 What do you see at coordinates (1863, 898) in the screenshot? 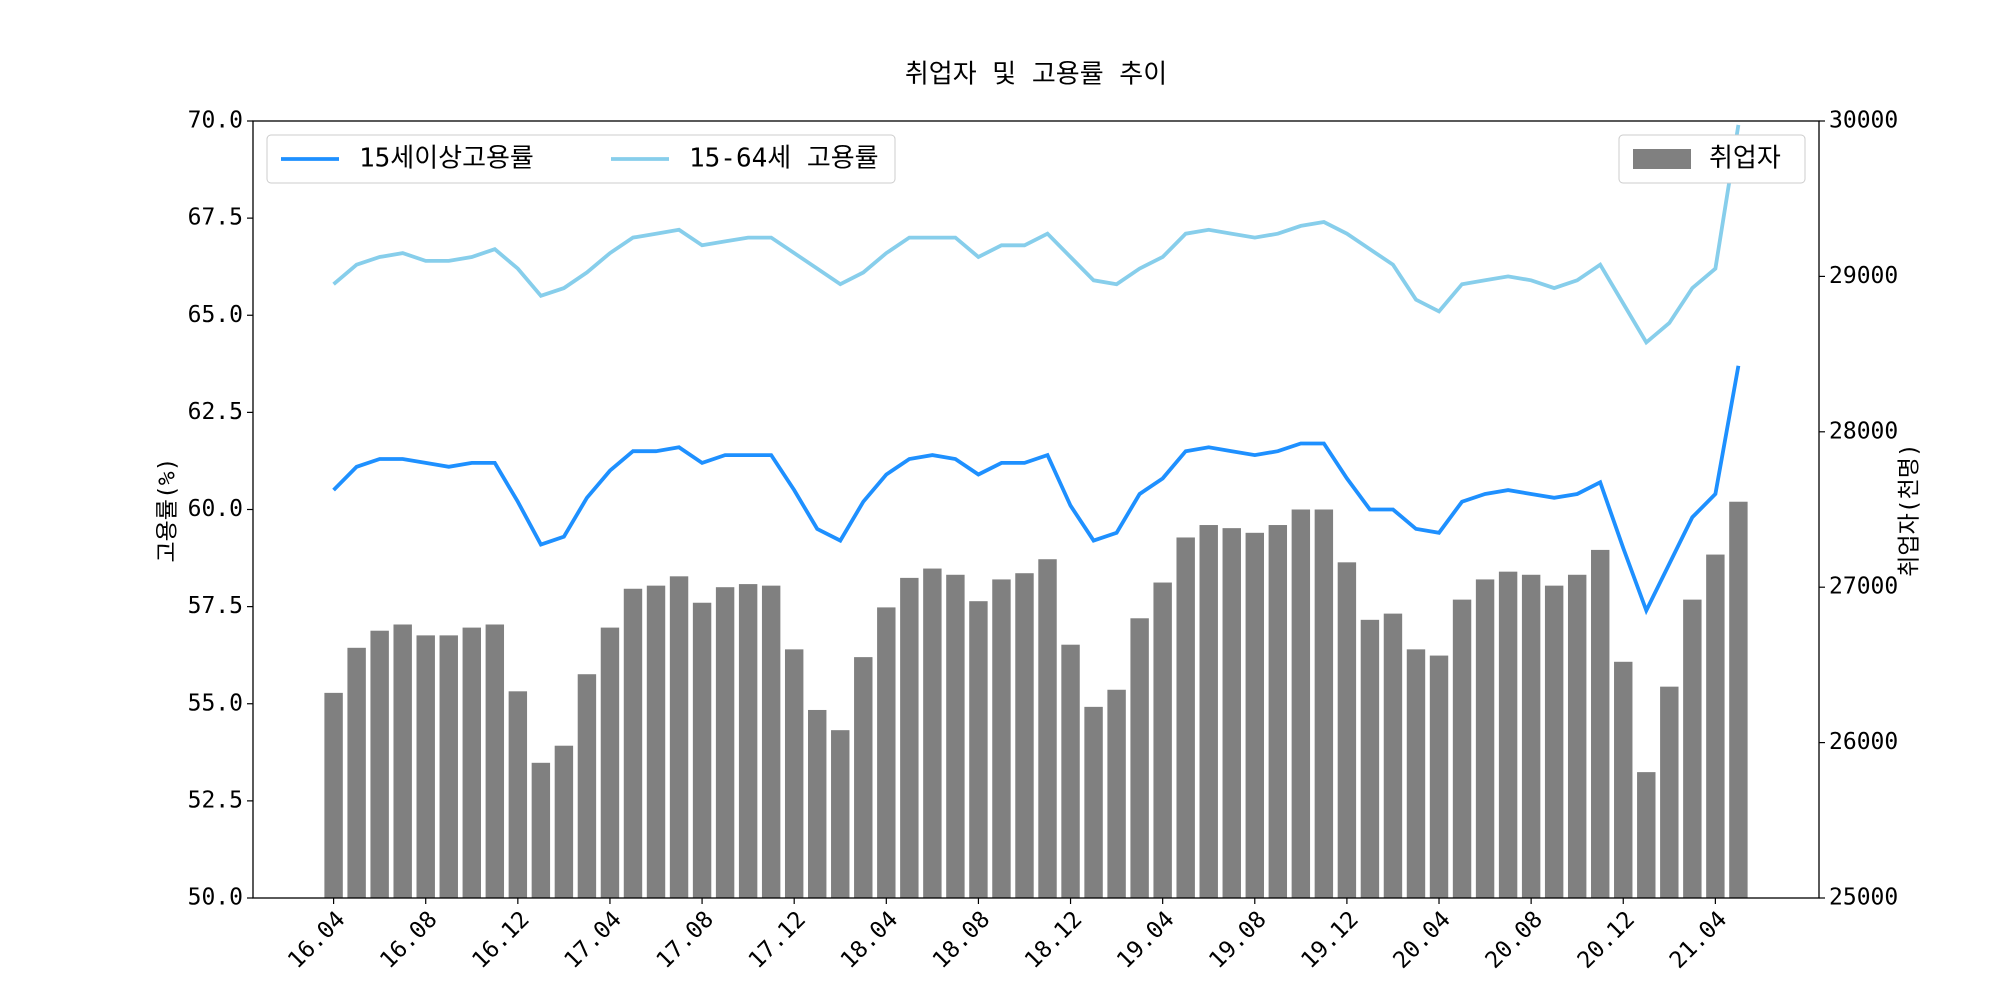
I see `y2-tick-label: 25000` at bounding box center [1863, 898].